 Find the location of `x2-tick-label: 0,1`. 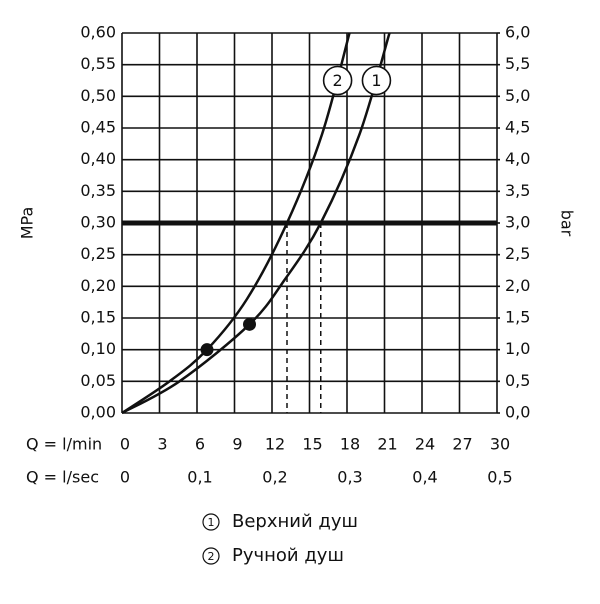

x2-tick-label: 0,1 is located at coordinates (199, 477).